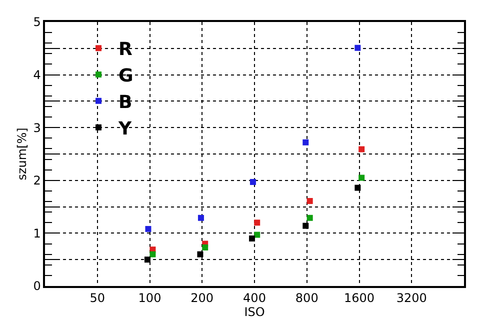 The height and width of the screenshot is (331, 494). Describe the element at coordinates (125, 102) in the screenshot. I see `legend-label: B` at that location.